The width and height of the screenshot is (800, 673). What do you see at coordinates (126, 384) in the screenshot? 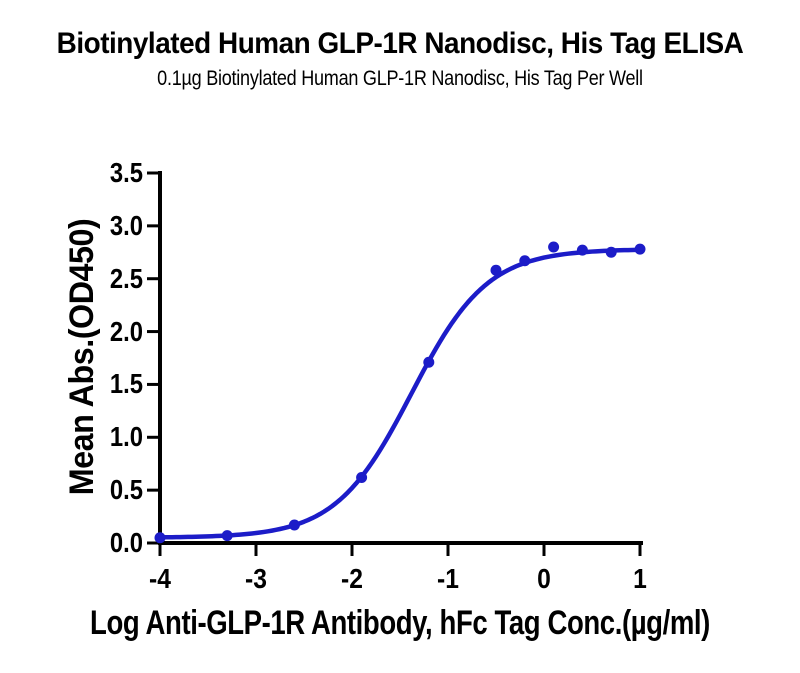
I see `y-tick-label: 1.5` at bounding box center [126, 384].